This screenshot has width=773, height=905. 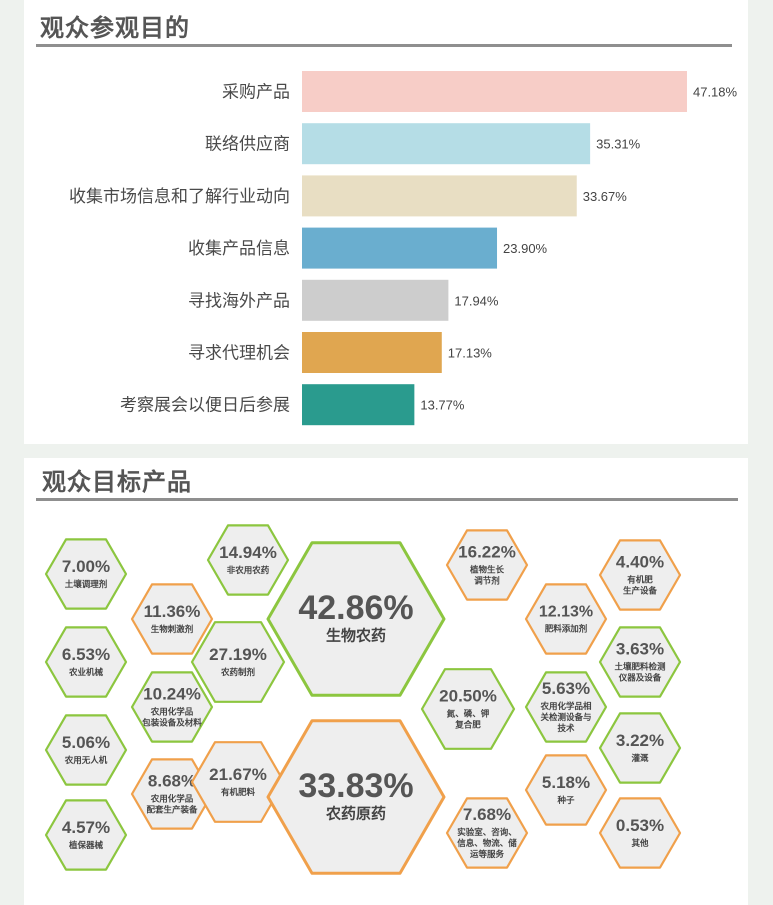 What do you see at coordinates (237, 672) in the screenshot?
I see `hexagon-label: 农药制剂` at bounding box center [237, 672].